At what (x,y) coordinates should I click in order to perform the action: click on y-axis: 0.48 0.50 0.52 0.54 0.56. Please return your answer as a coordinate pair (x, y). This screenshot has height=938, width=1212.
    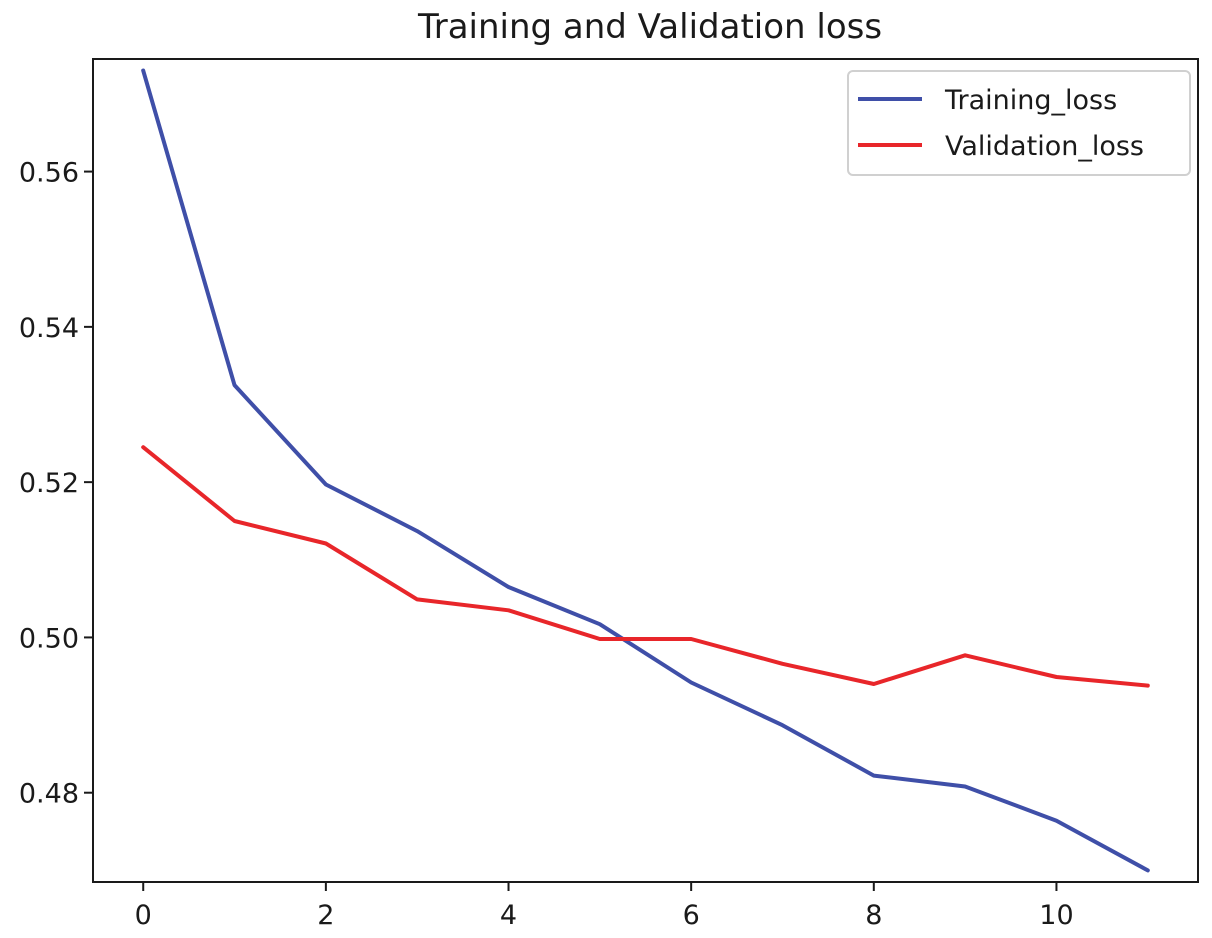
    Looking at the image, I should click on (56, 484).